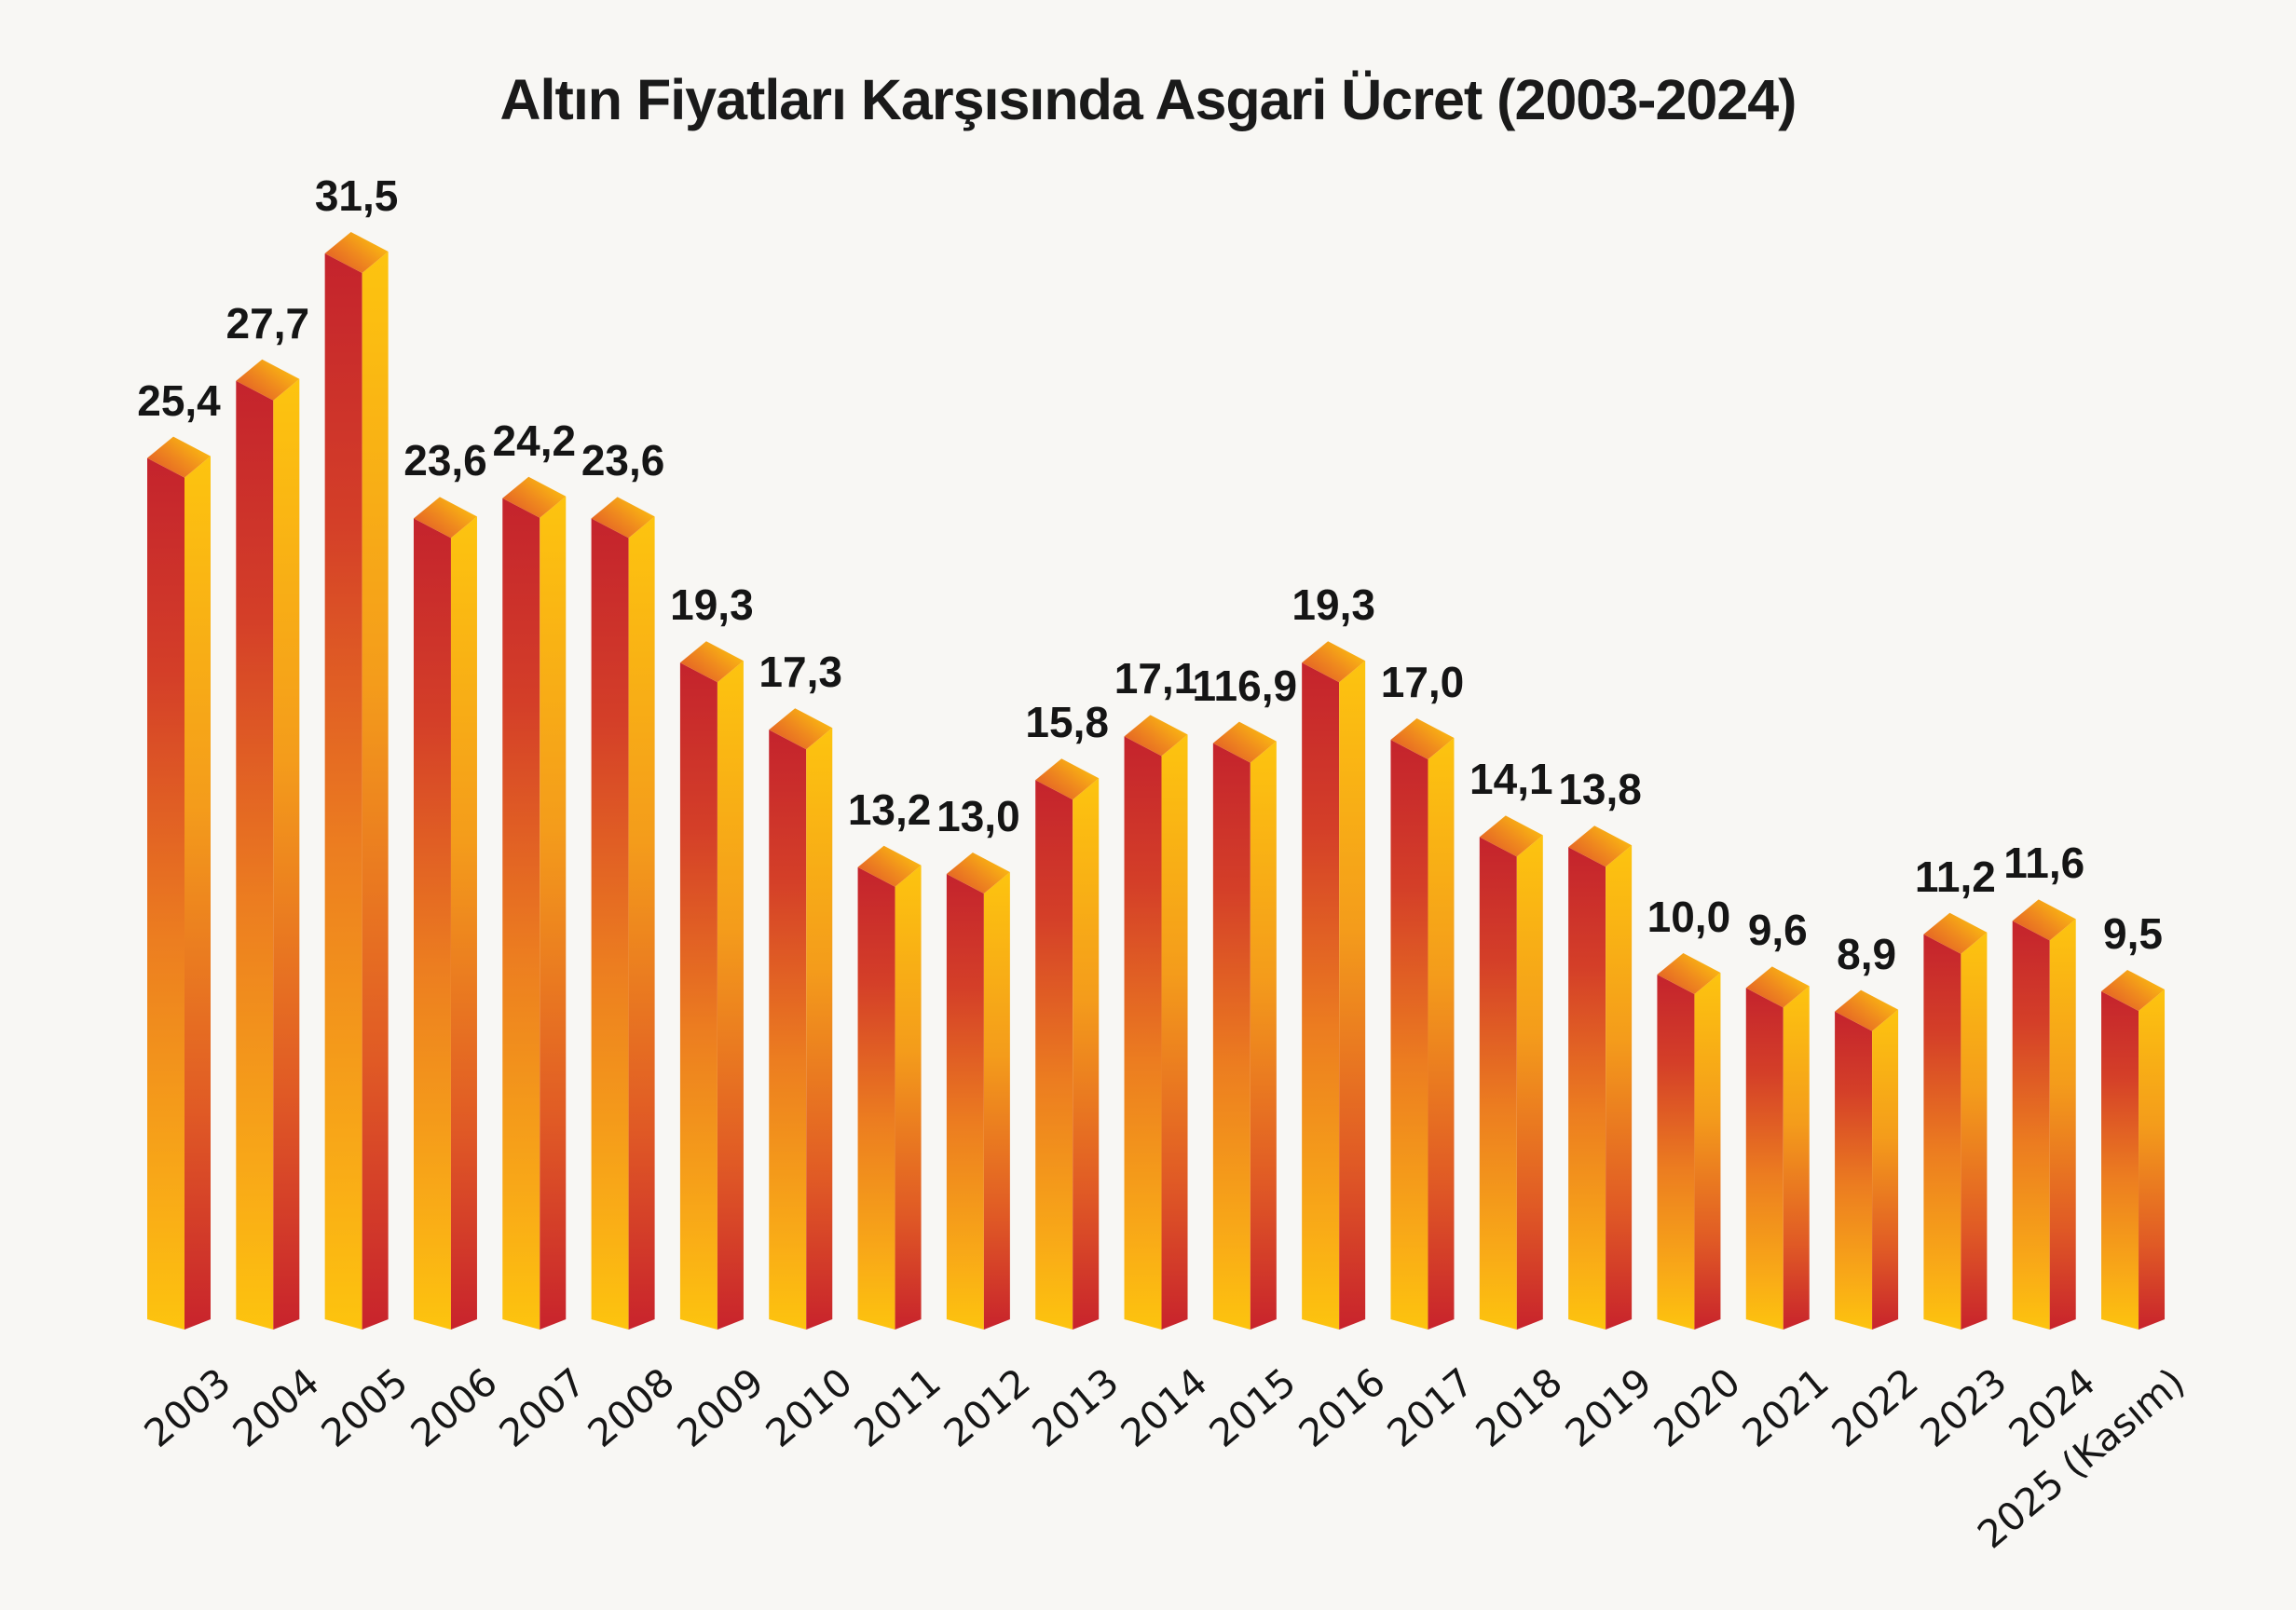 The image size is (2296, 1610). I want to click on bar-value-label: 116,9, so click(1245, 685).